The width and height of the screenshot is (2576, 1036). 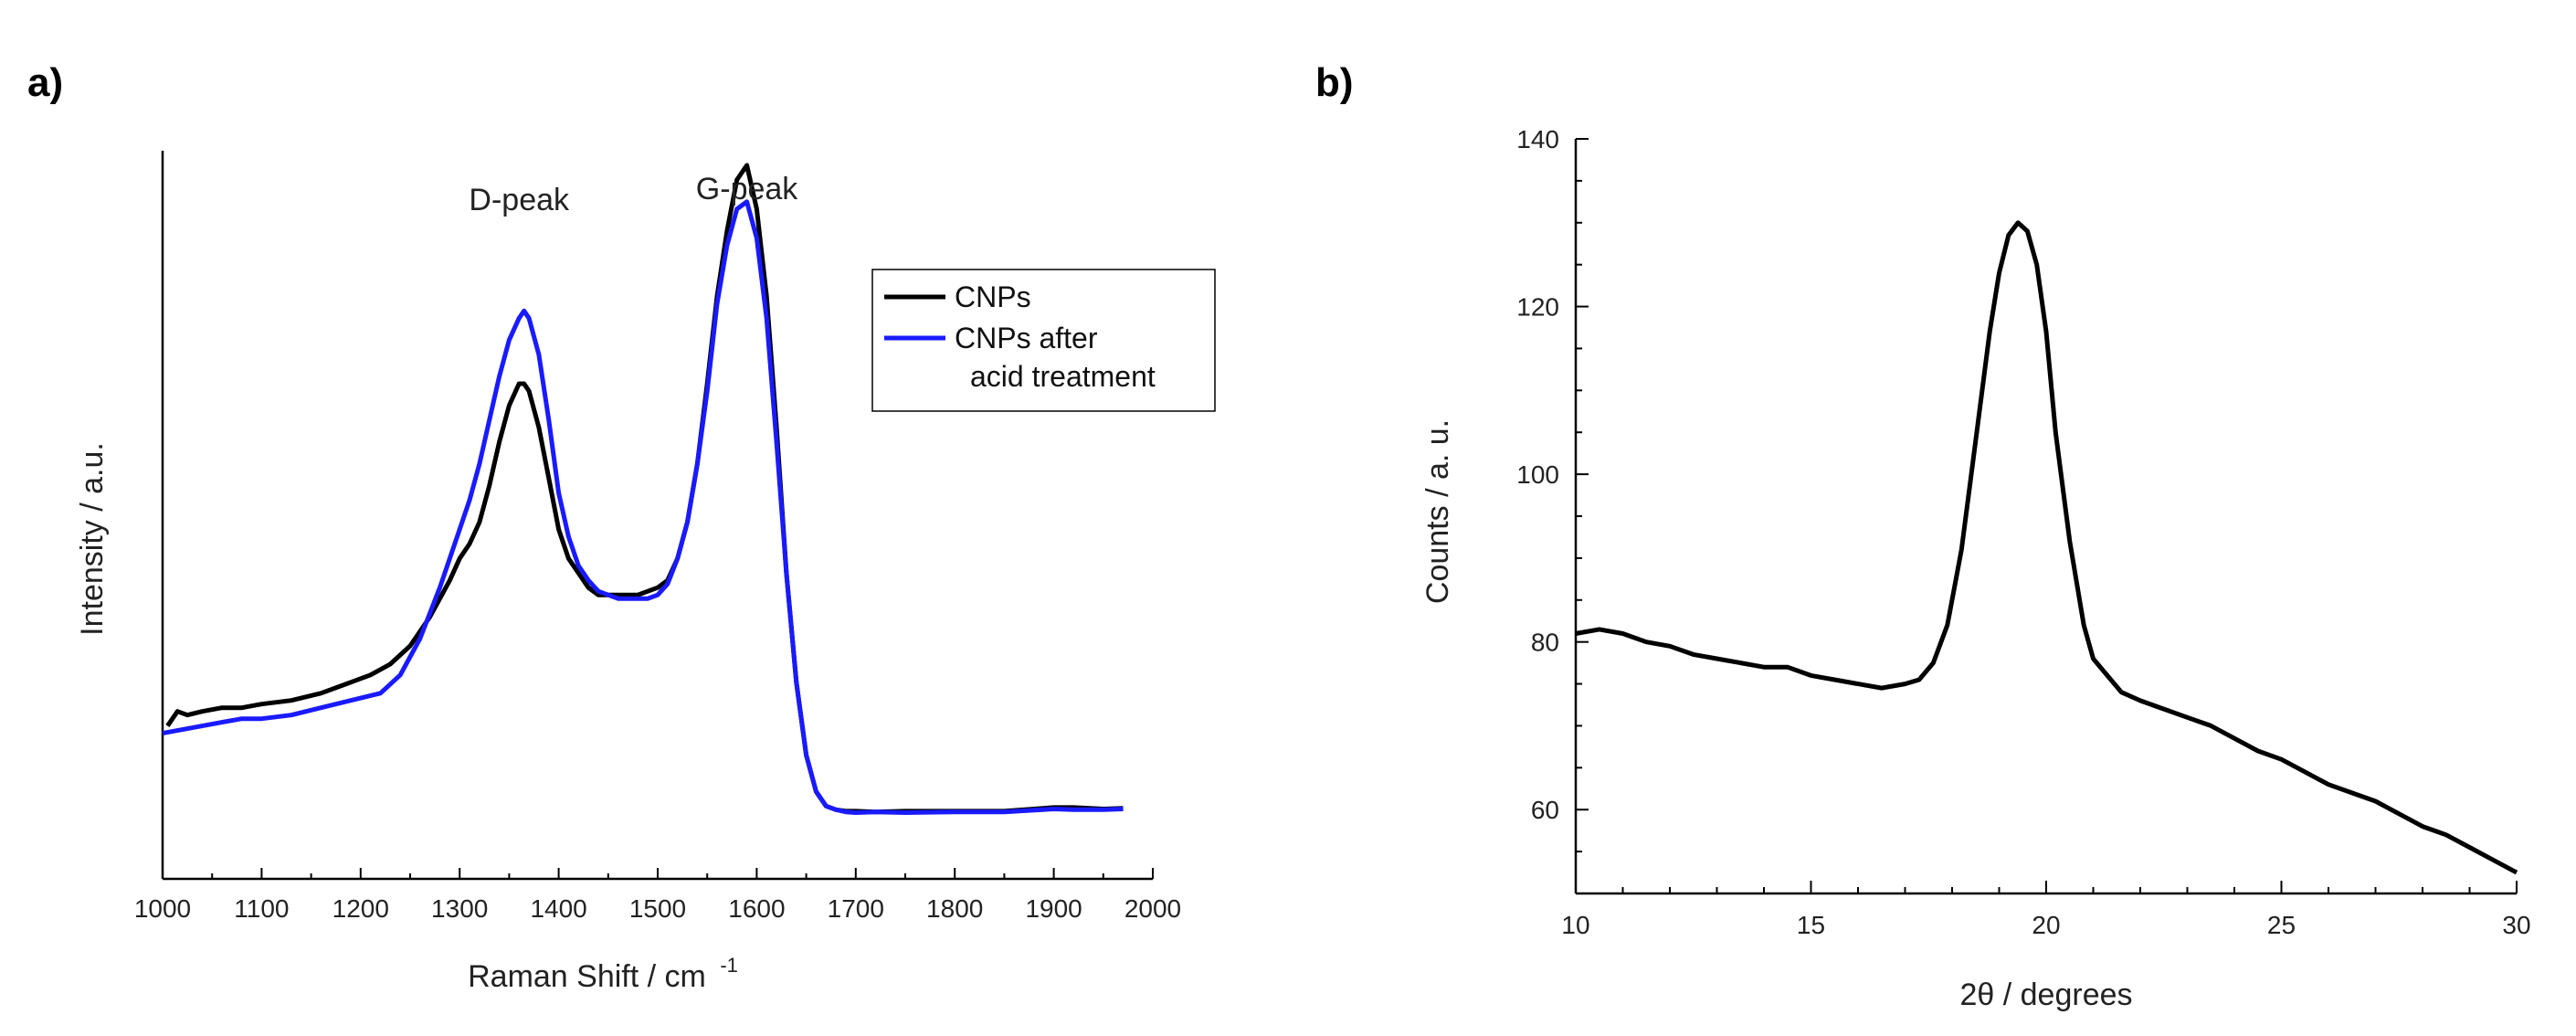 What do you see at coordinates (1055, 357) in the screenshot?
I see `legend-label-acid: CNPs after acid treatment` at bounding box center [1055, 357].